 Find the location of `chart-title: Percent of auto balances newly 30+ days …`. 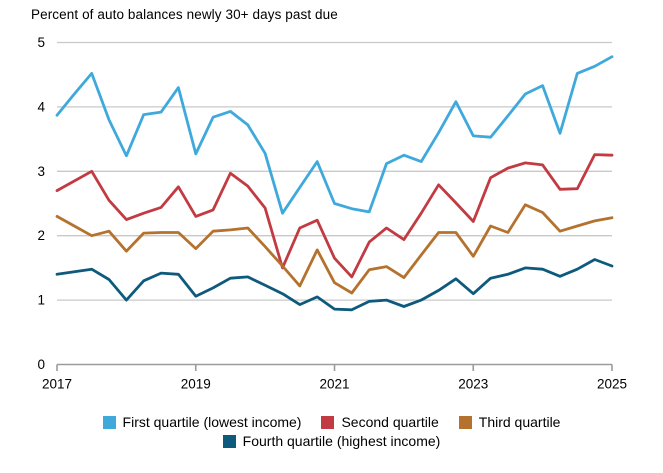

chart-title: Percent of auto balances newly 30+ days … is located at coordinates (184, 14).